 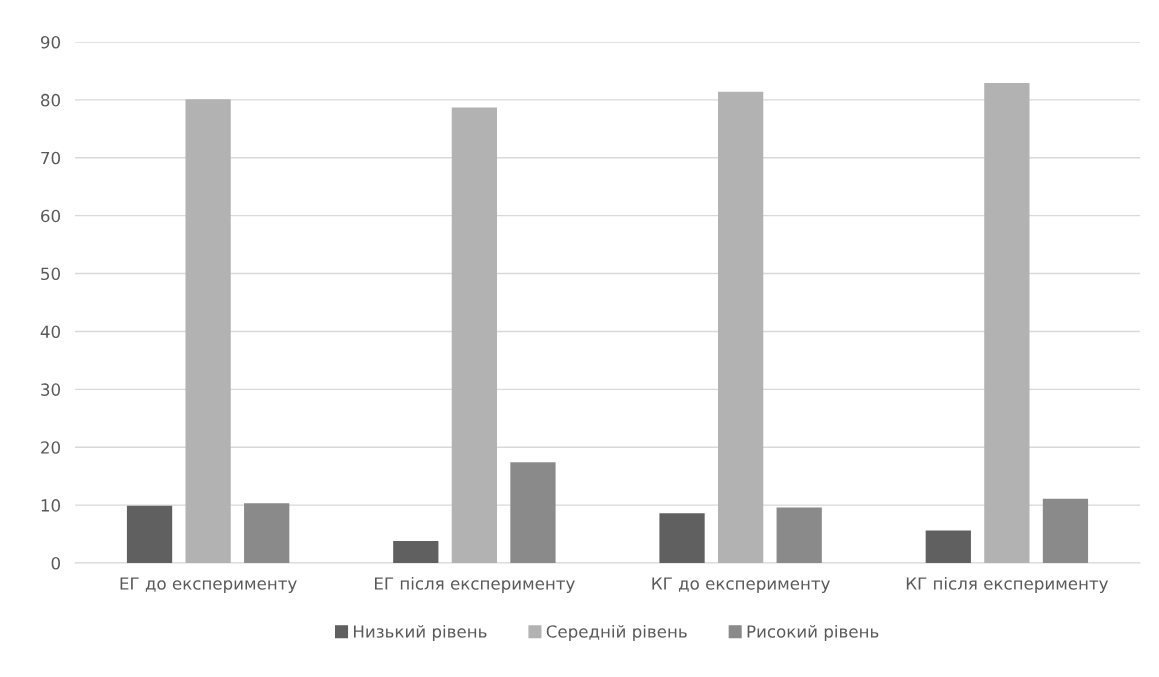 What do you see at coordinates (1007, 585) in the screenshot?
I see `x-tick-label: КГ після експерименту` at bounding box center [1007, 585].